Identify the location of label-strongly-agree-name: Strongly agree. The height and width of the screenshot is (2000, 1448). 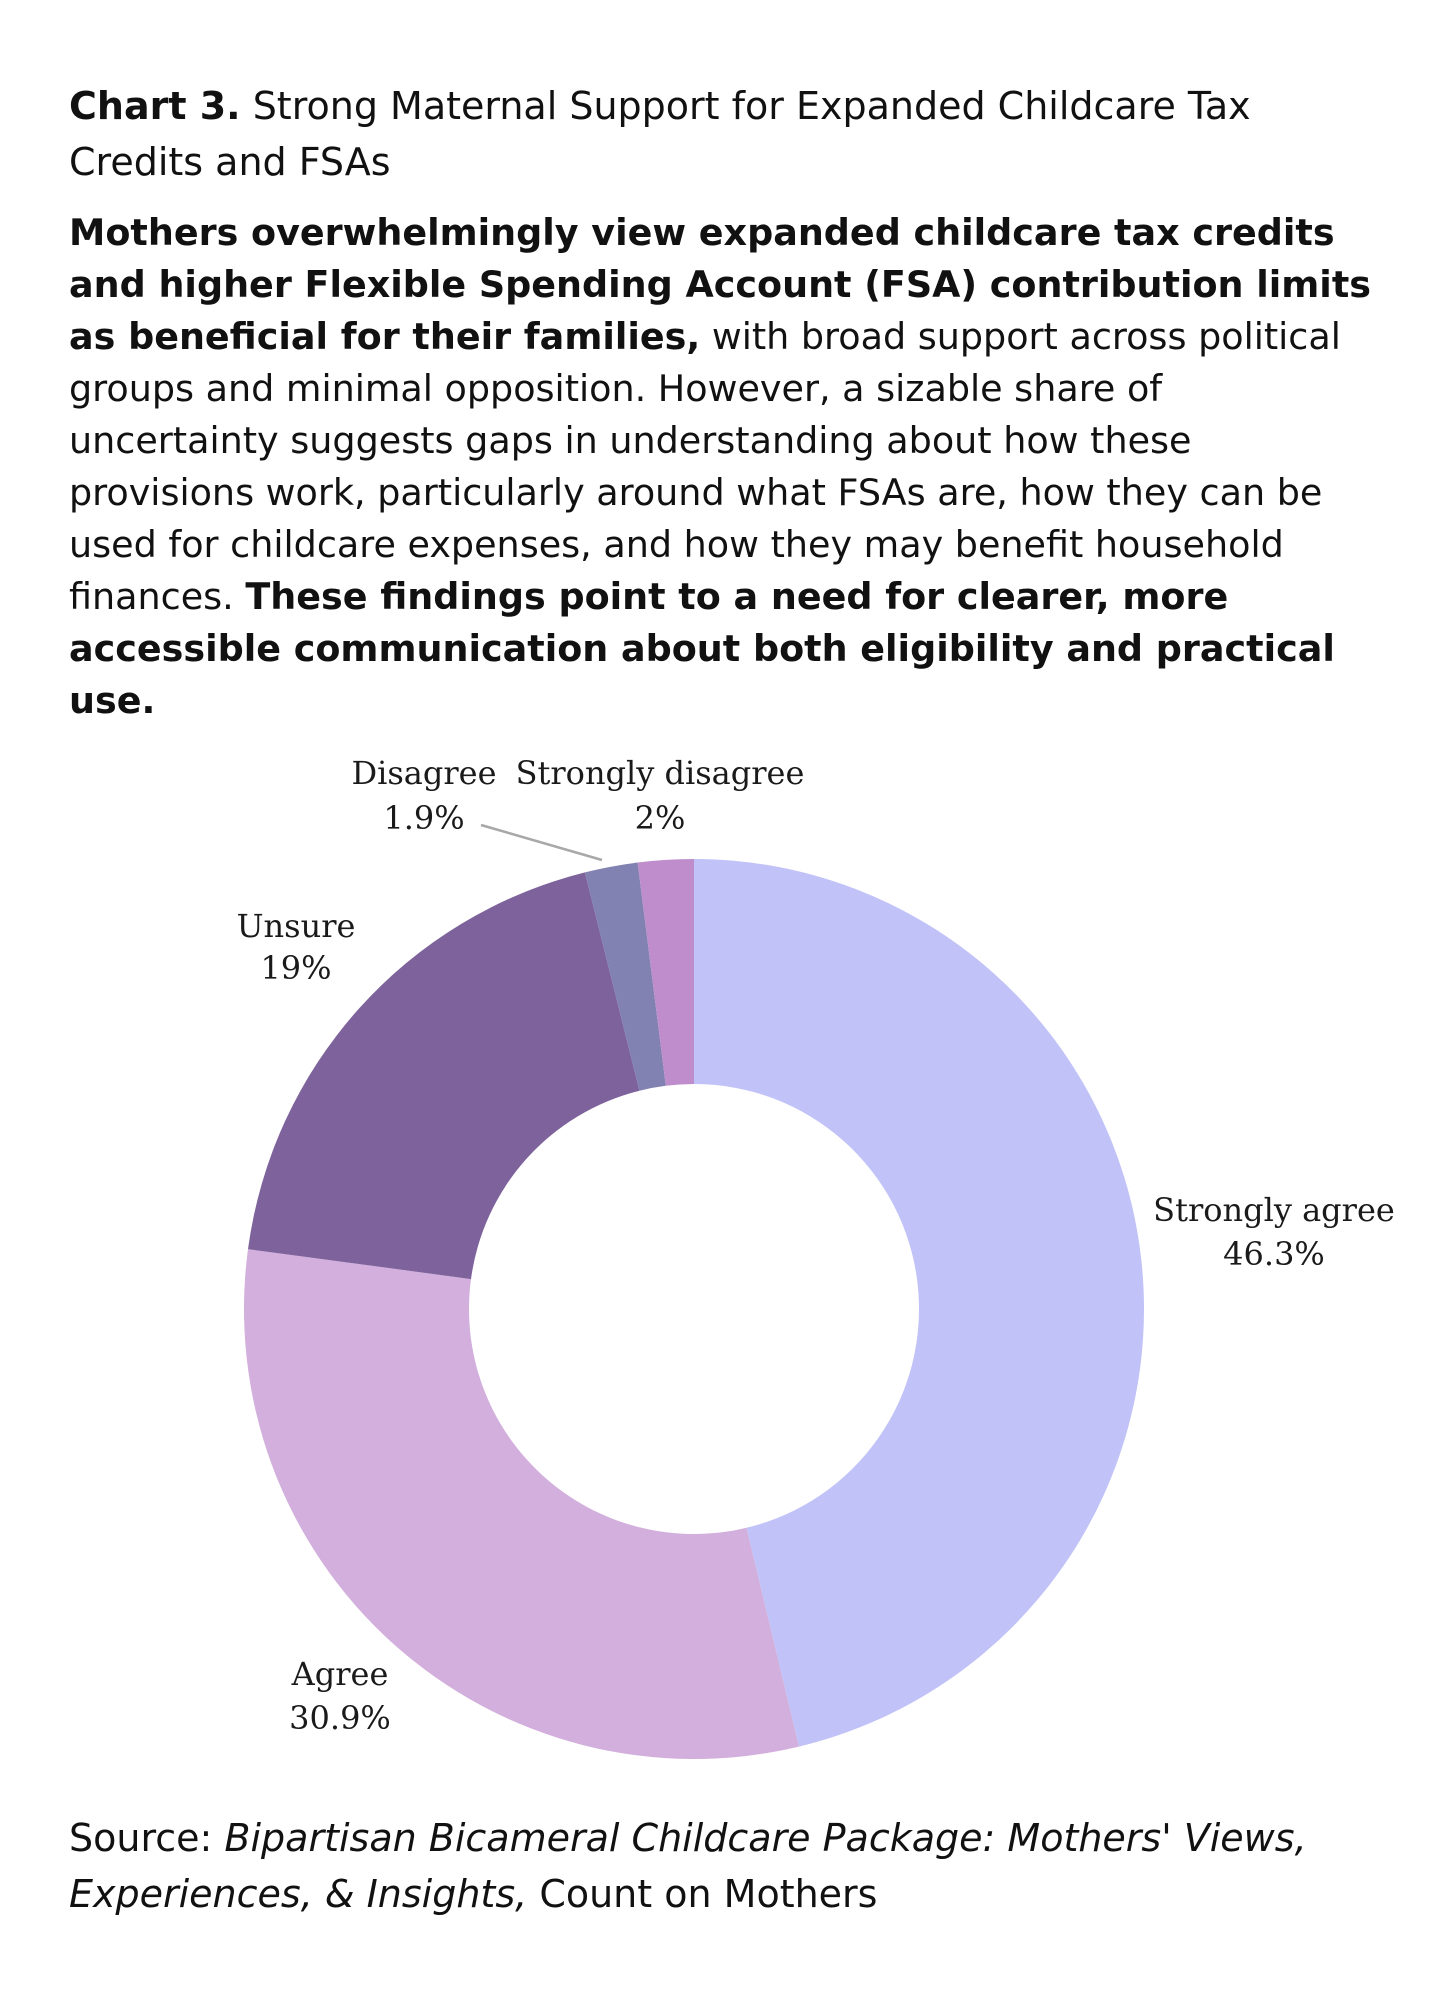
(1274, 1210).